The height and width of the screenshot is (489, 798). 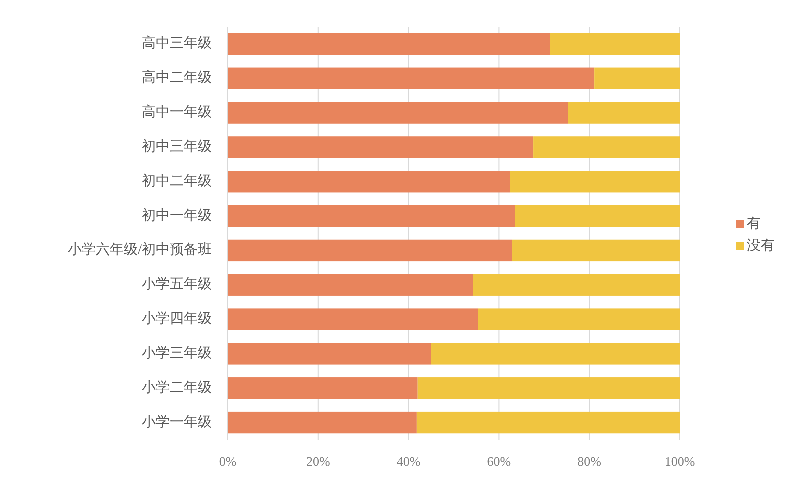 I want to click on y-tick-label: 初中二年级, so click(x=177, y=181).